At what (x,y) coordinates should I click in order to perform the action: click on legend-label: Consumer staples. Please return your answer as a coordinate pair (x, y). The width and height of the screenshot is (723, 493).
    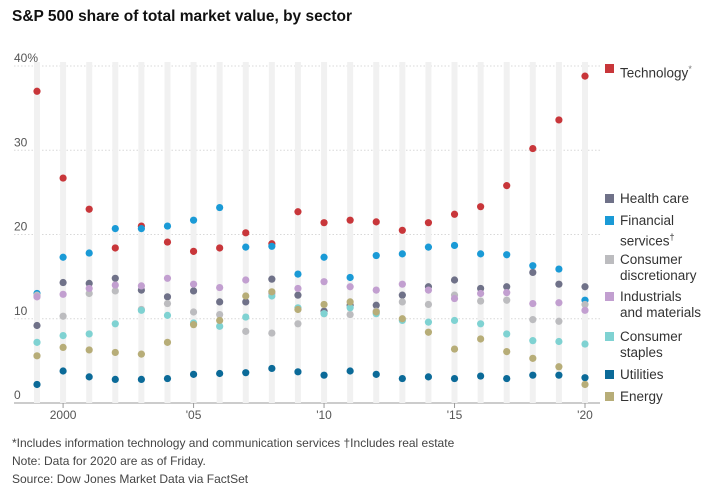
    Looking at the image, I should click on (651, 344).